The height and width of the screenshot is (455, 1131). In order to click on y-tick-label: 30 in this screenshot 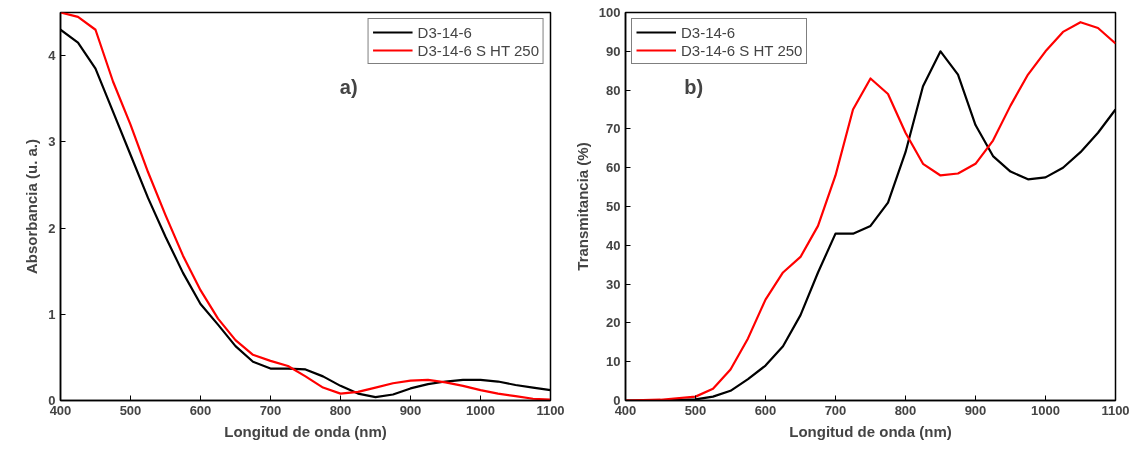, I will do `click(613, 284)`.